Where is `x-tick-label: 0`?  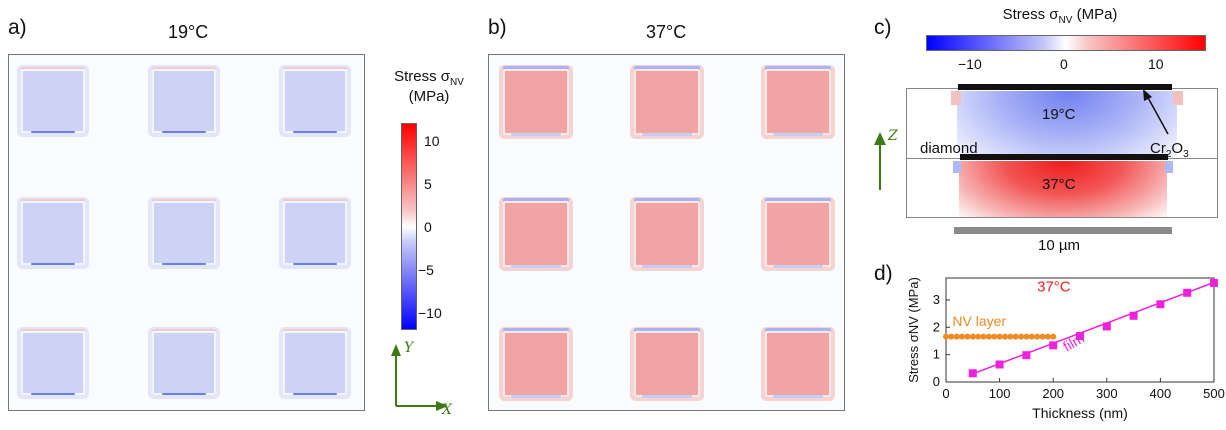
x-tick-label: 0 is located at coordinates (945, 393).